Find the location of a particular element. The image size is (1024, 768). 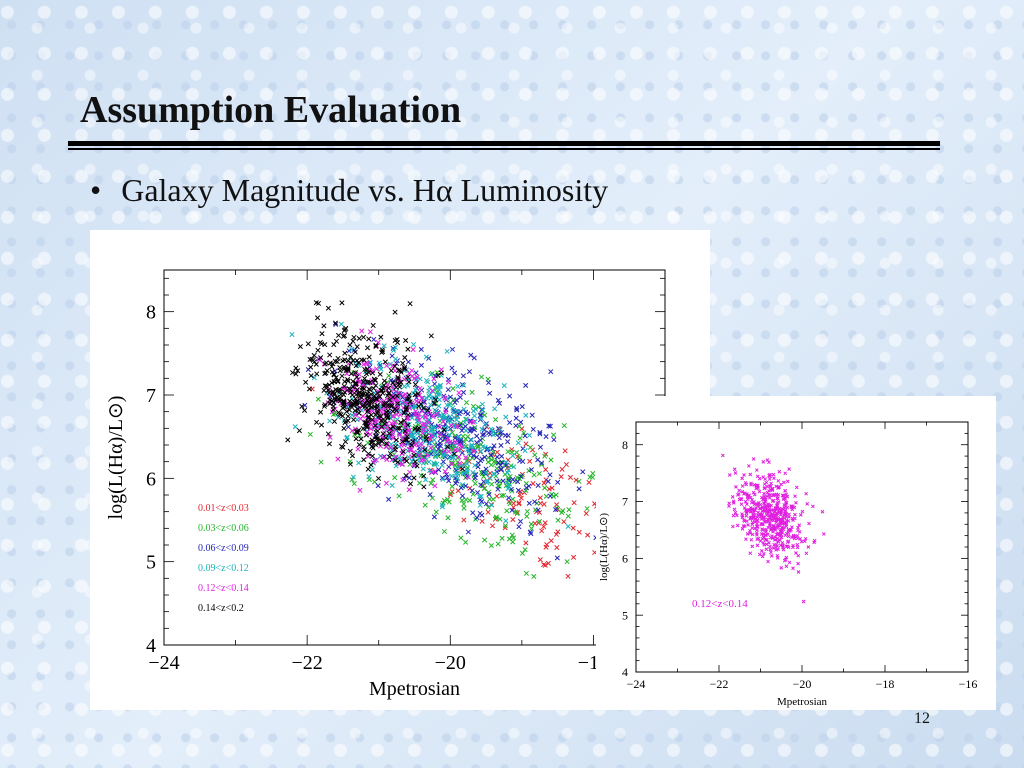

plot-frame is located at coordinates (802, 547).